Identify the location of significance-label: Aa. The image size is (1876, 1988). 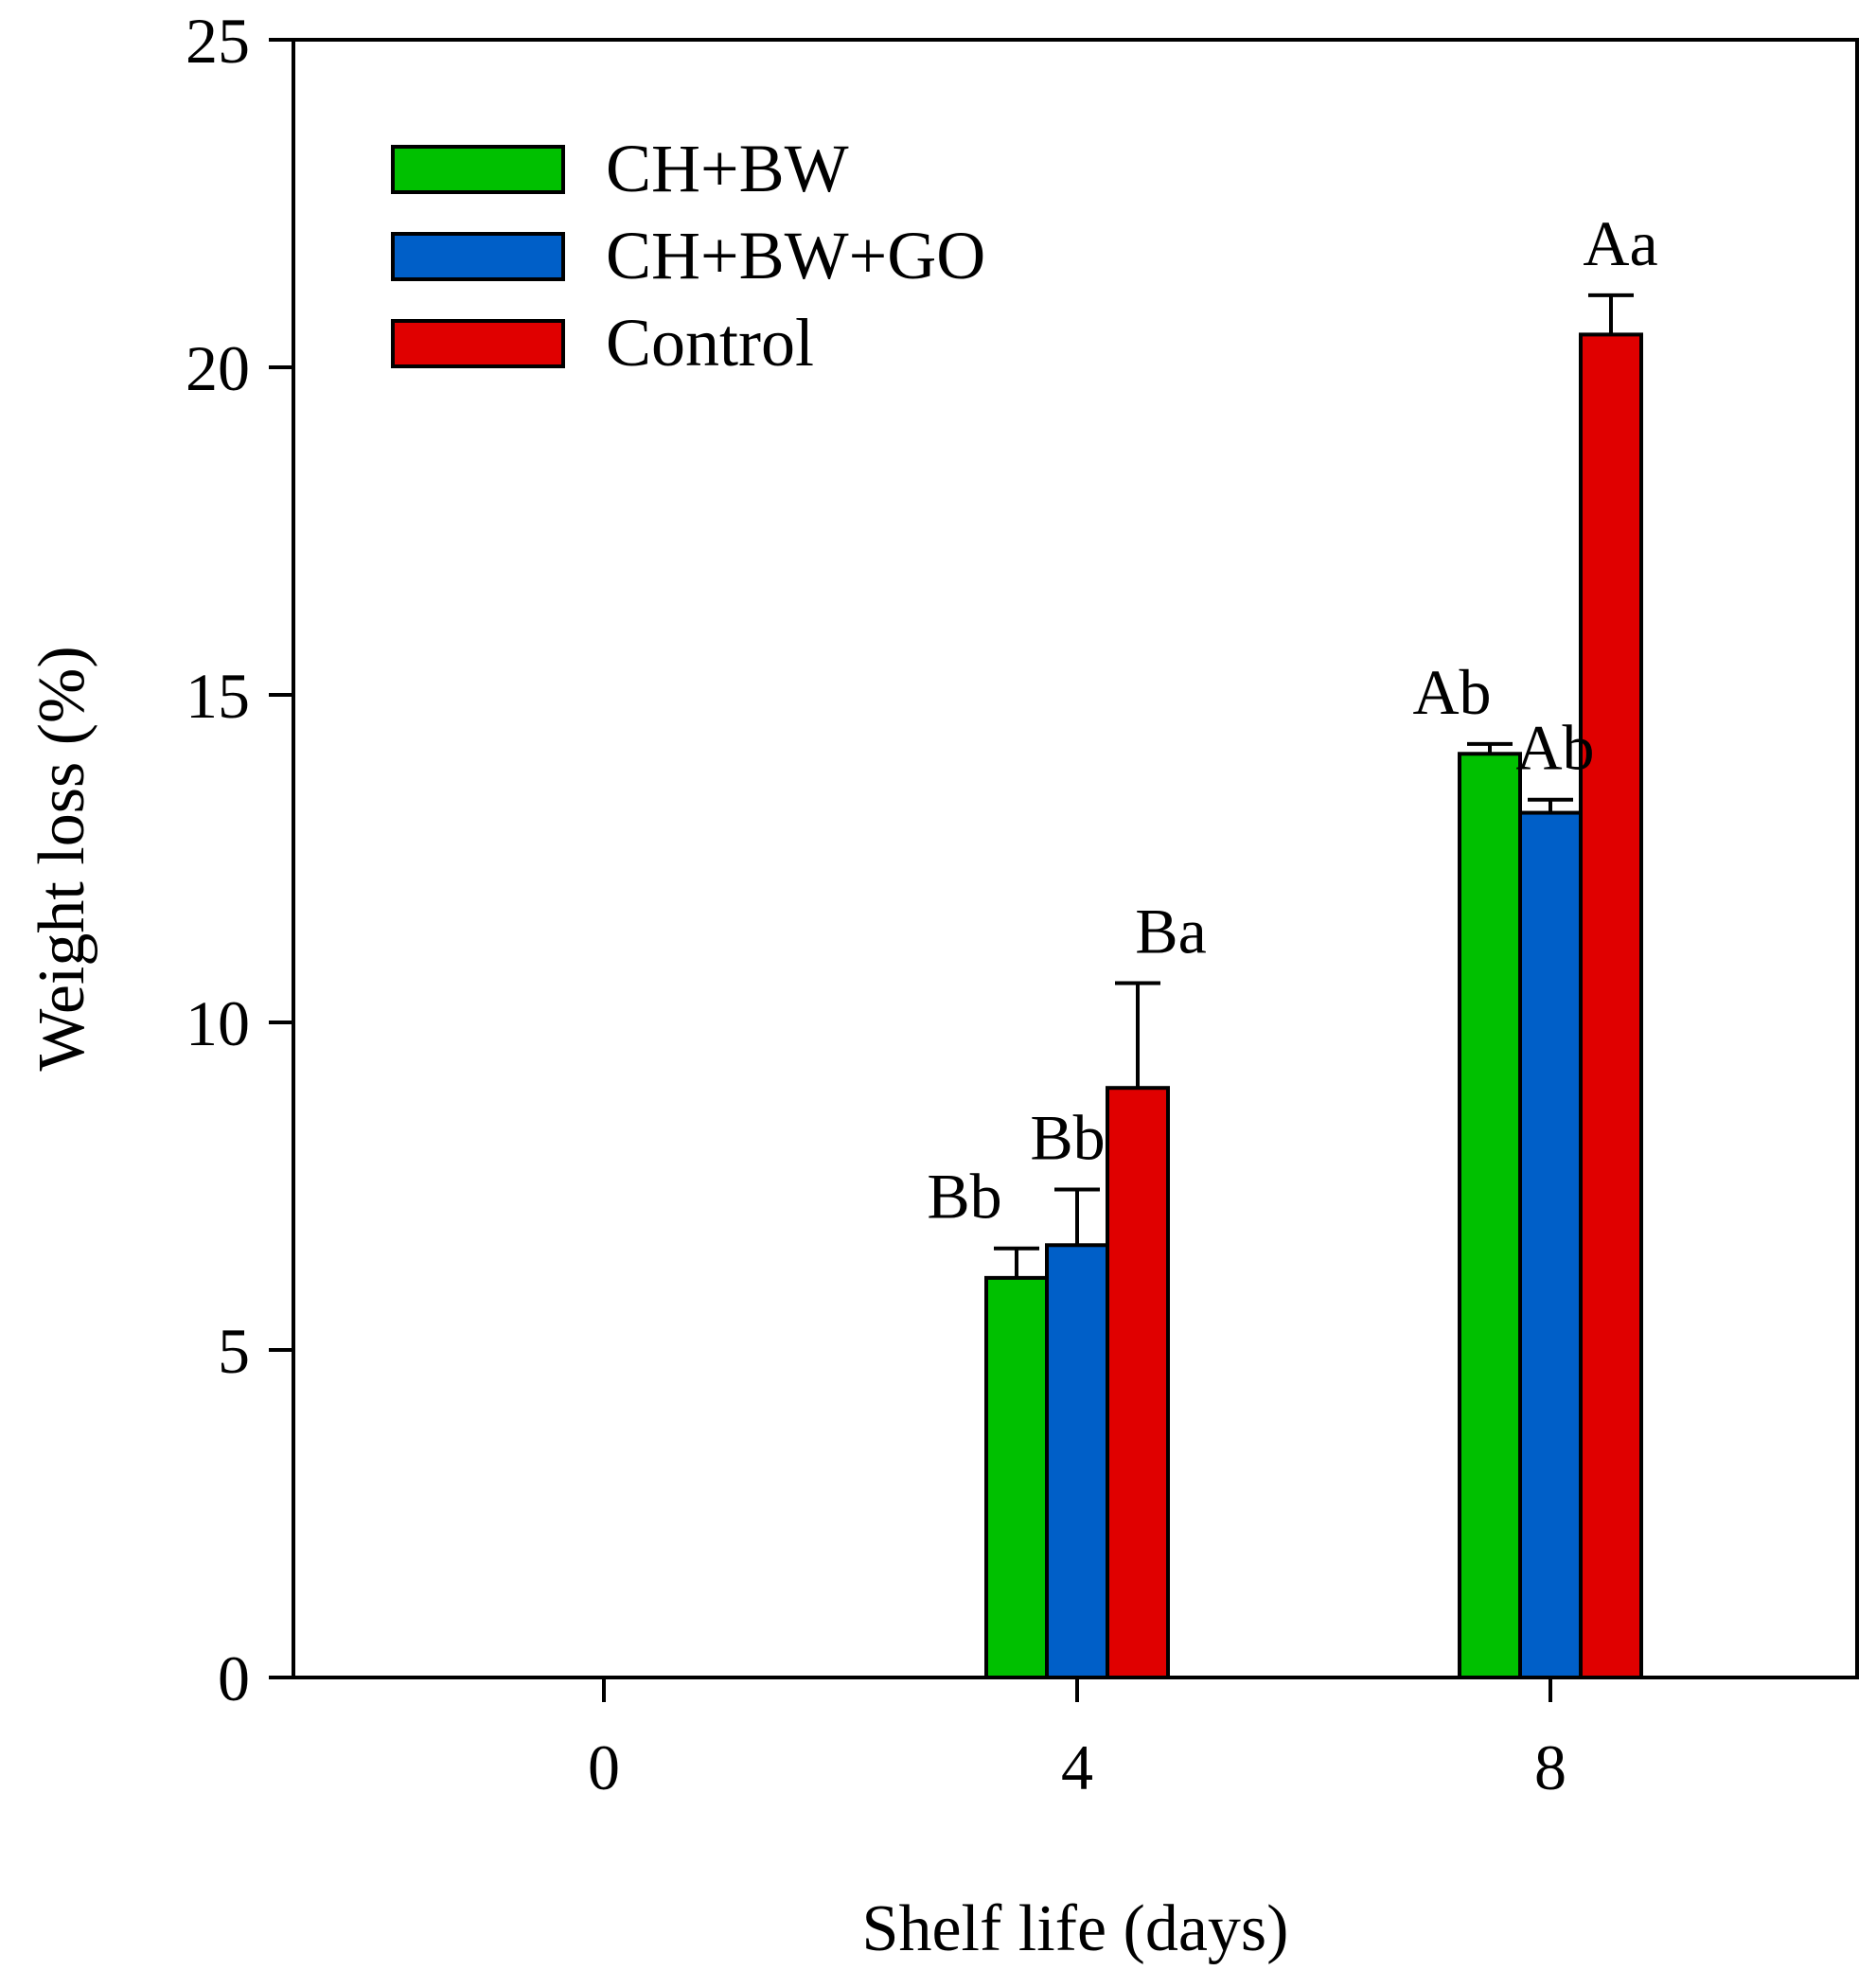
(1620, 243).